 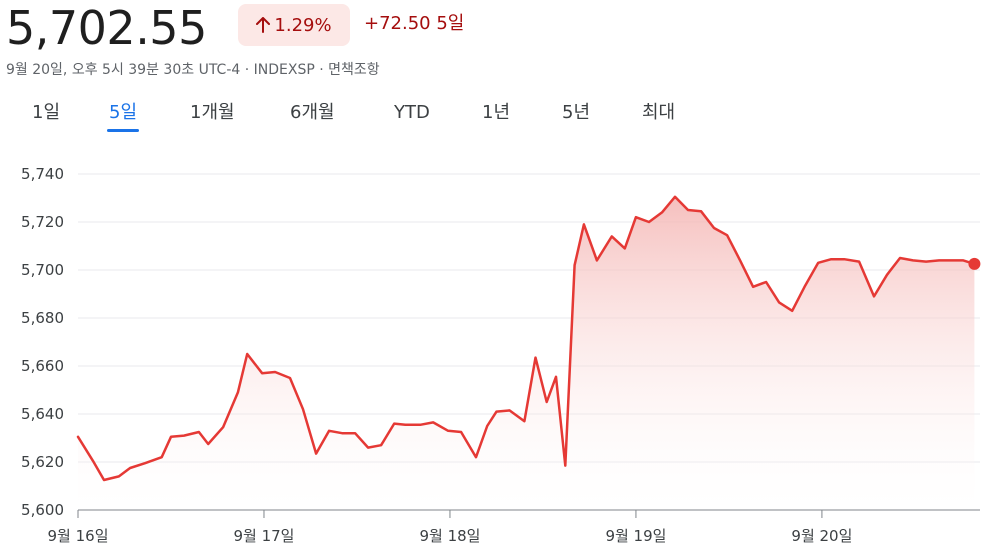 I want to click on tab-6m: 6개월, so click(x=312, y=112).